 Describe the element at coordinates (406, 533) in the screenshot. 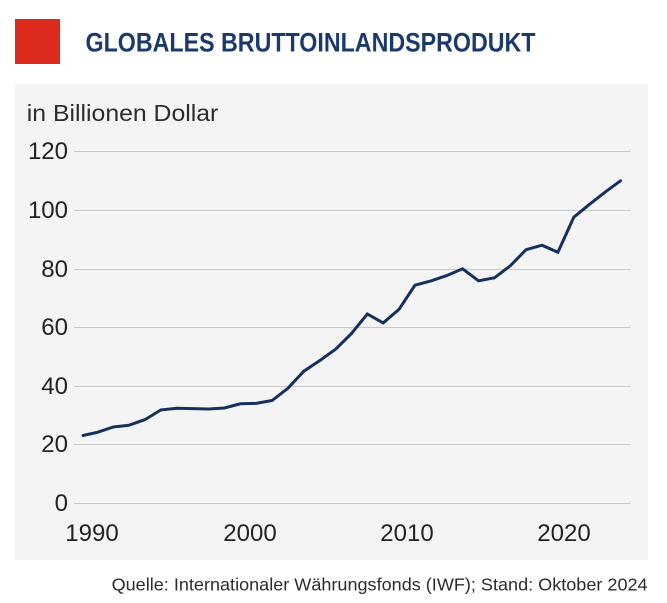

I see `svg-text: 2010` at that location.